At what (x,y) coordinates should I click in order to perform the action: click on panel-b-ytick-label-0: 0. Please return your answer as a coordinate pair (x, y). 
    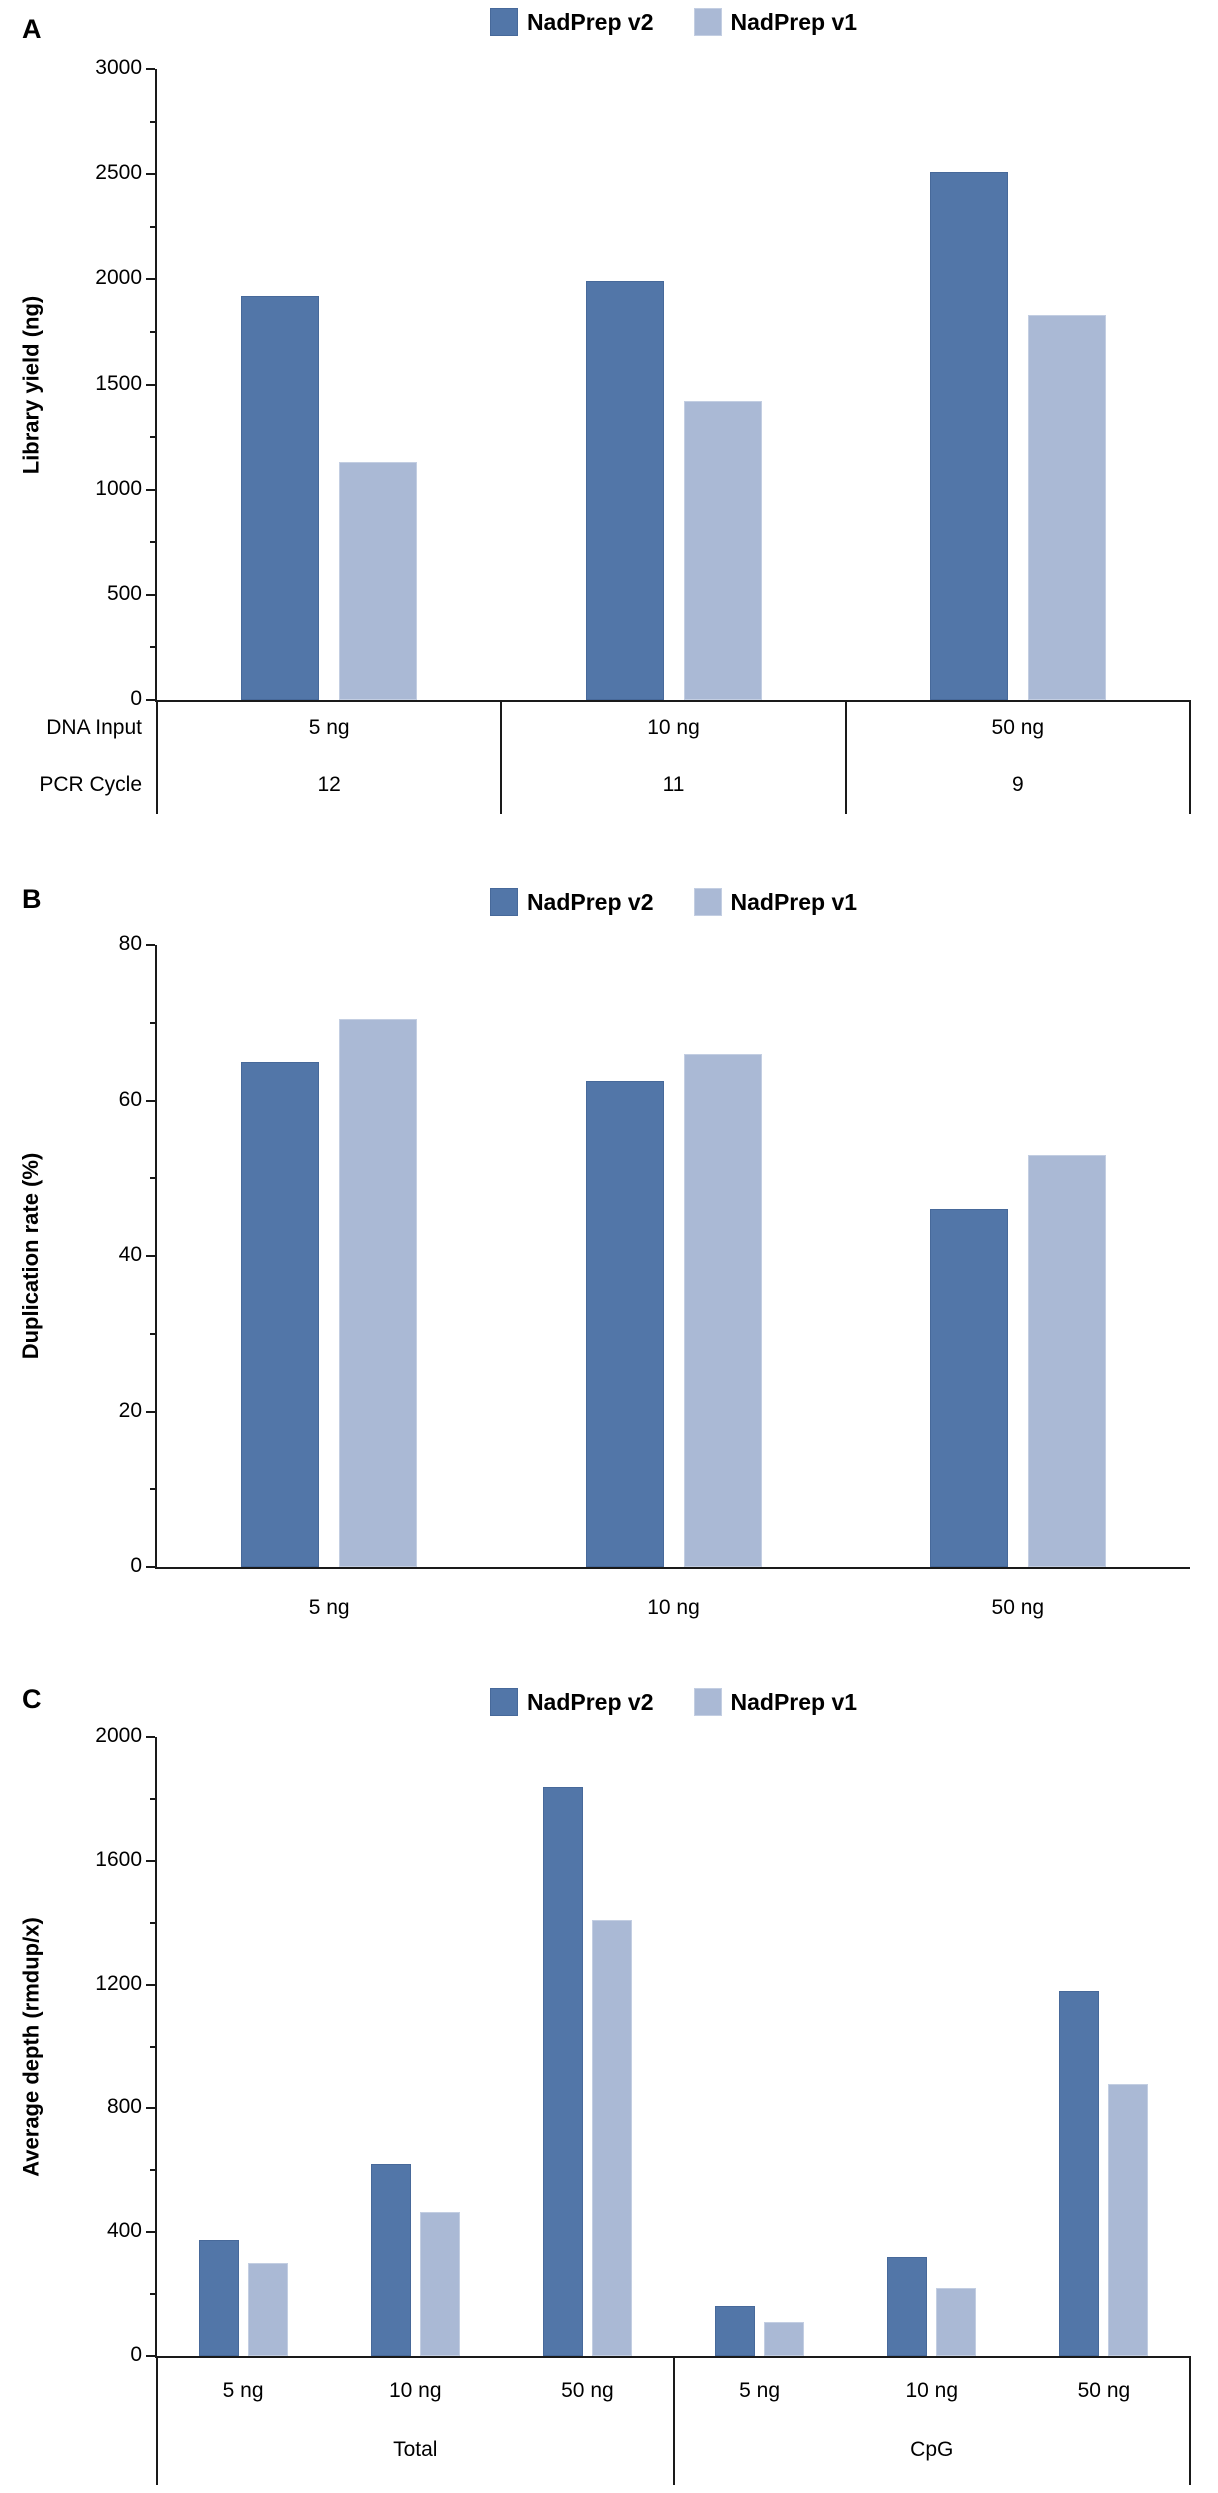
    Looking at the image, I should click on (136, 1565).